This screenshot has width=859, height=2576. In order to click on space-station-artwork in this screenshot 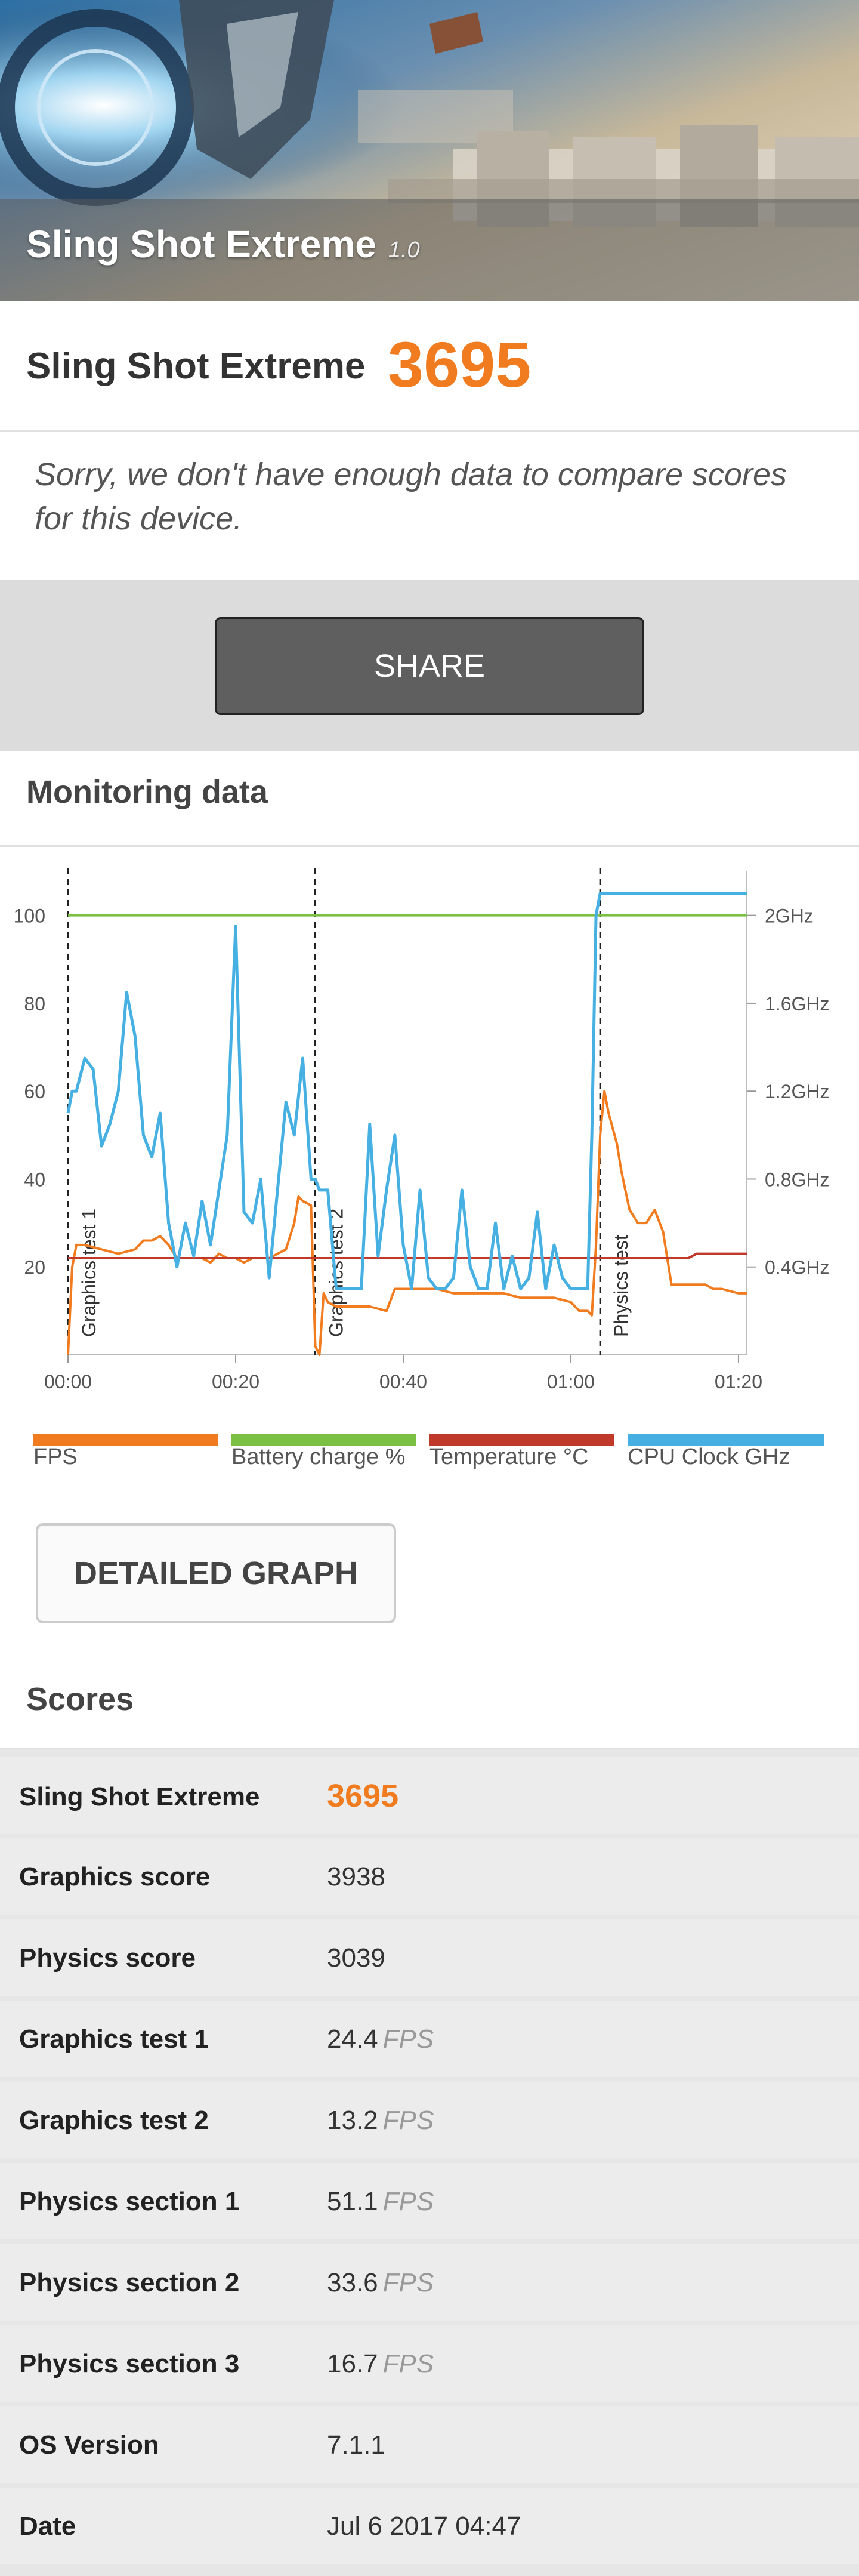, I will do `click(429, 150)`.